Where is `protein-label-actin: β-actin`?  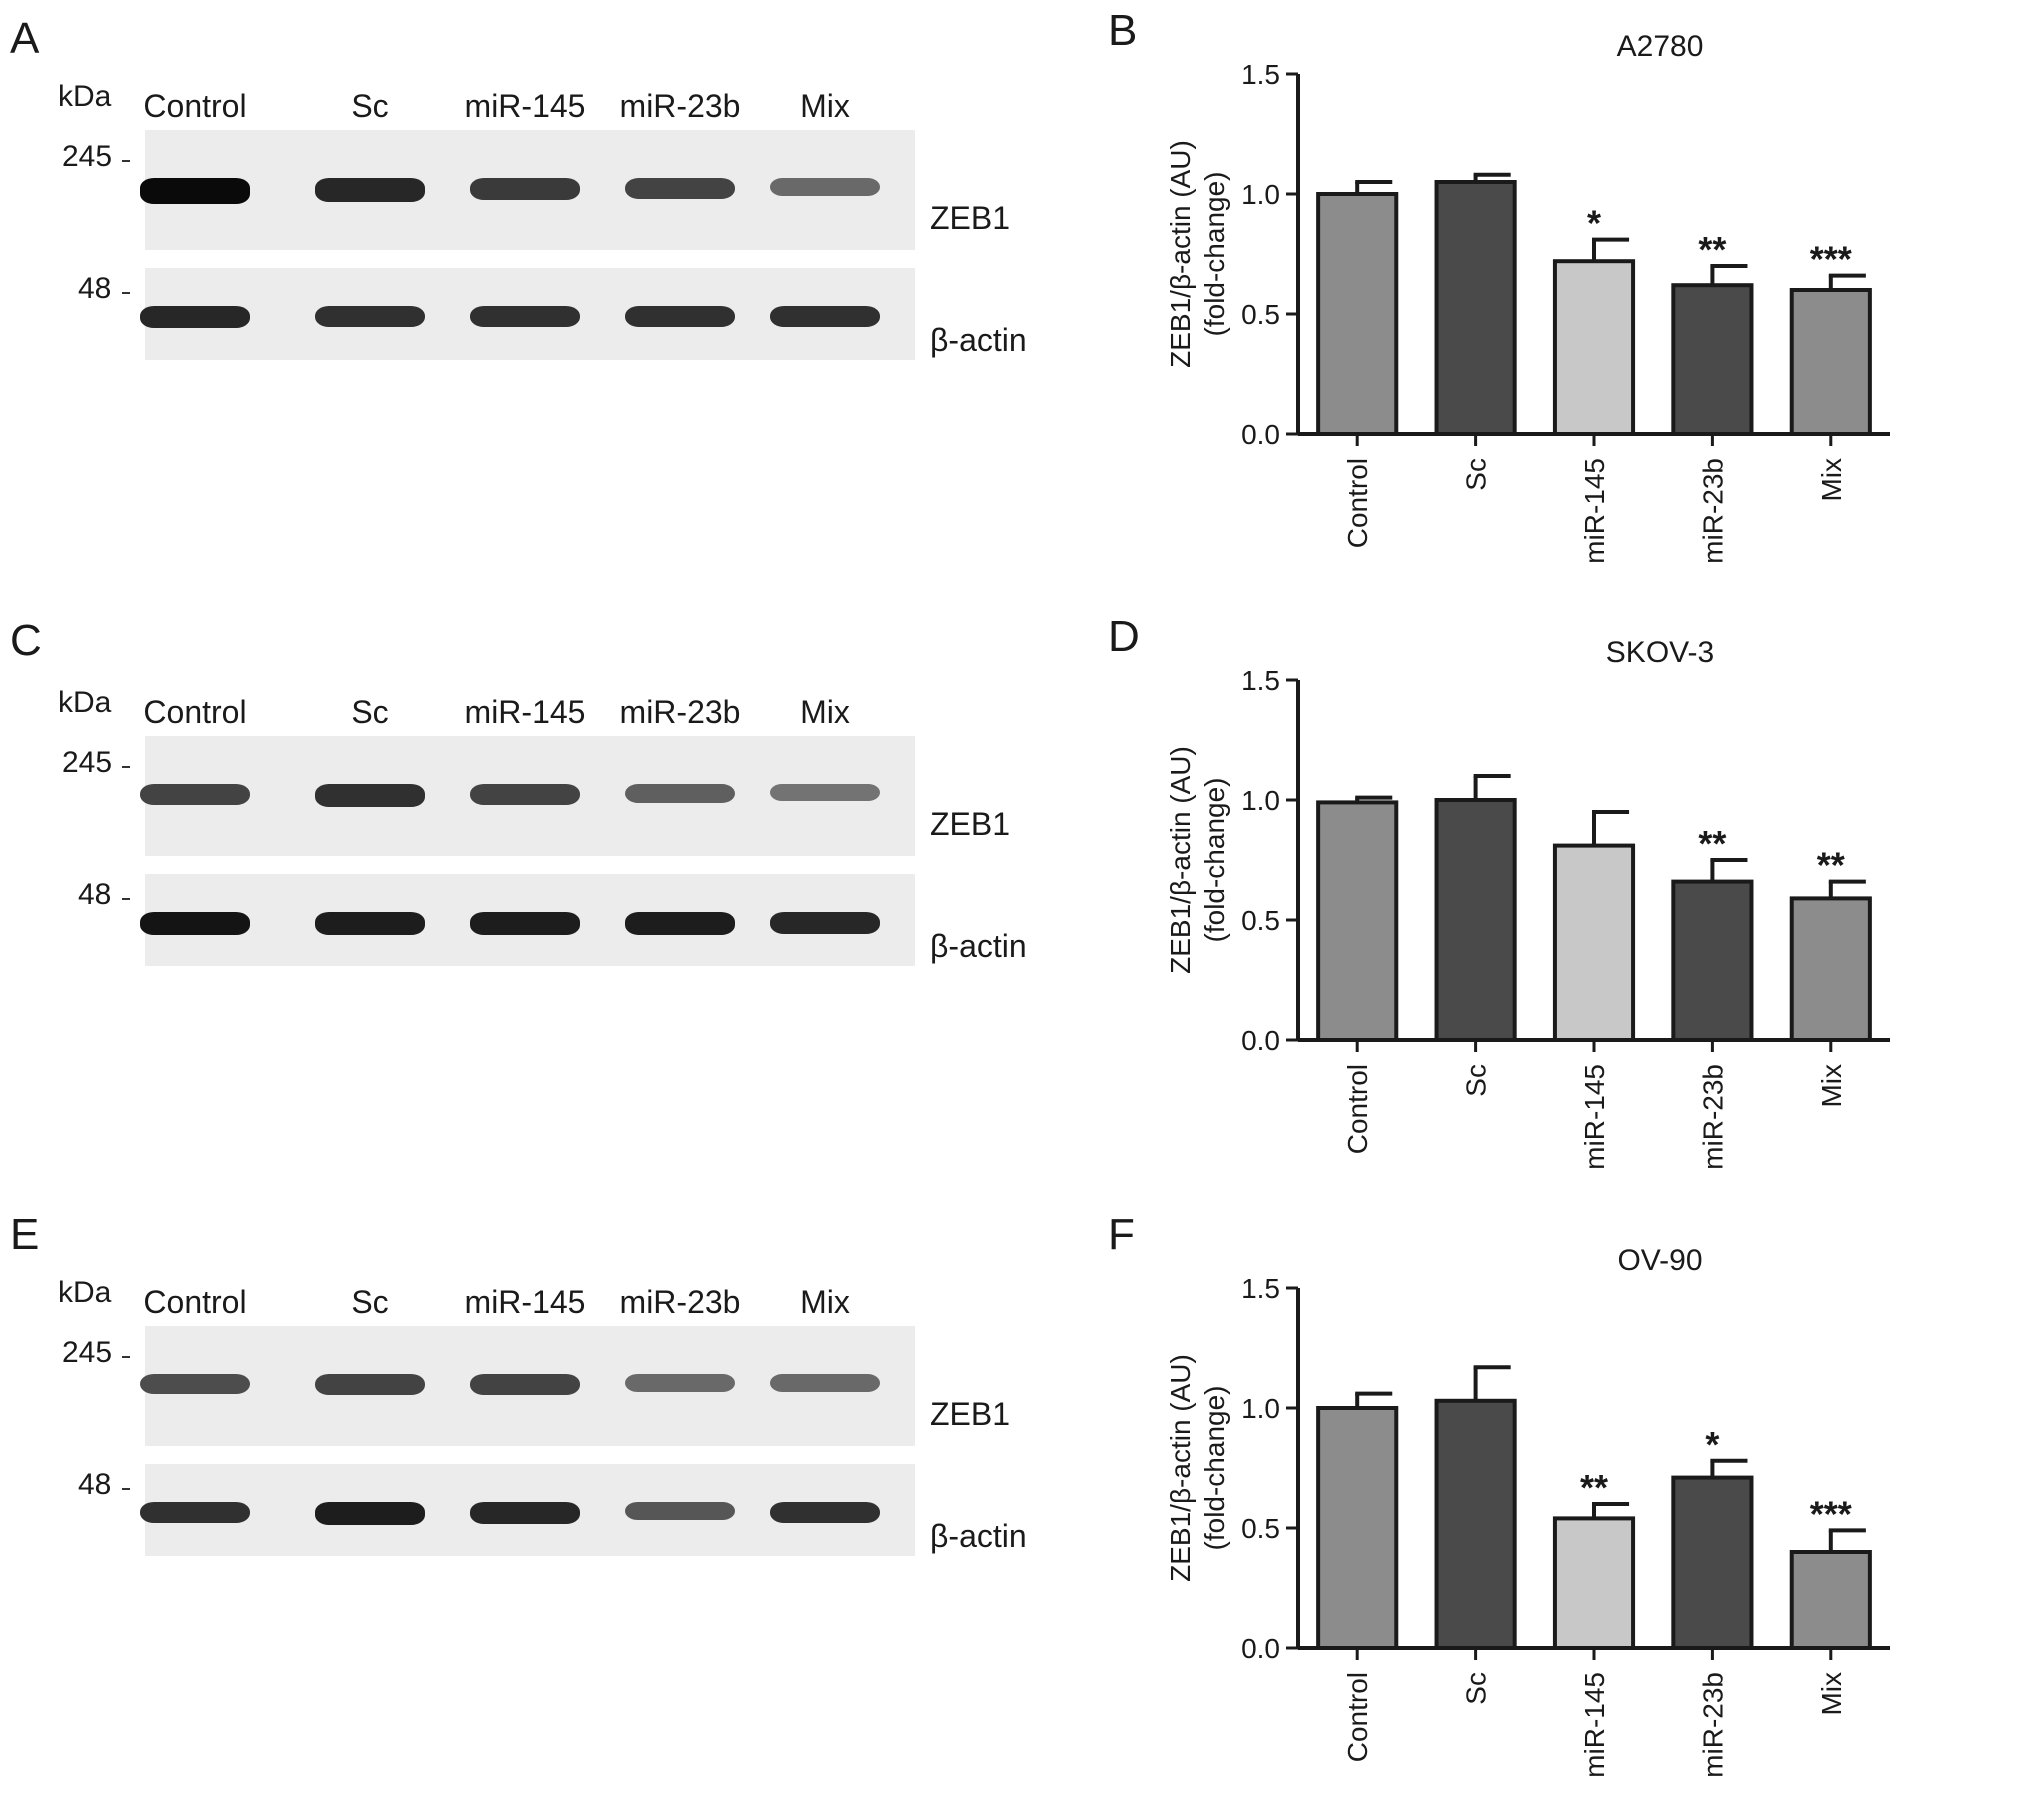
protein-label-actin: β-actin is located at coordinates (978, 946).